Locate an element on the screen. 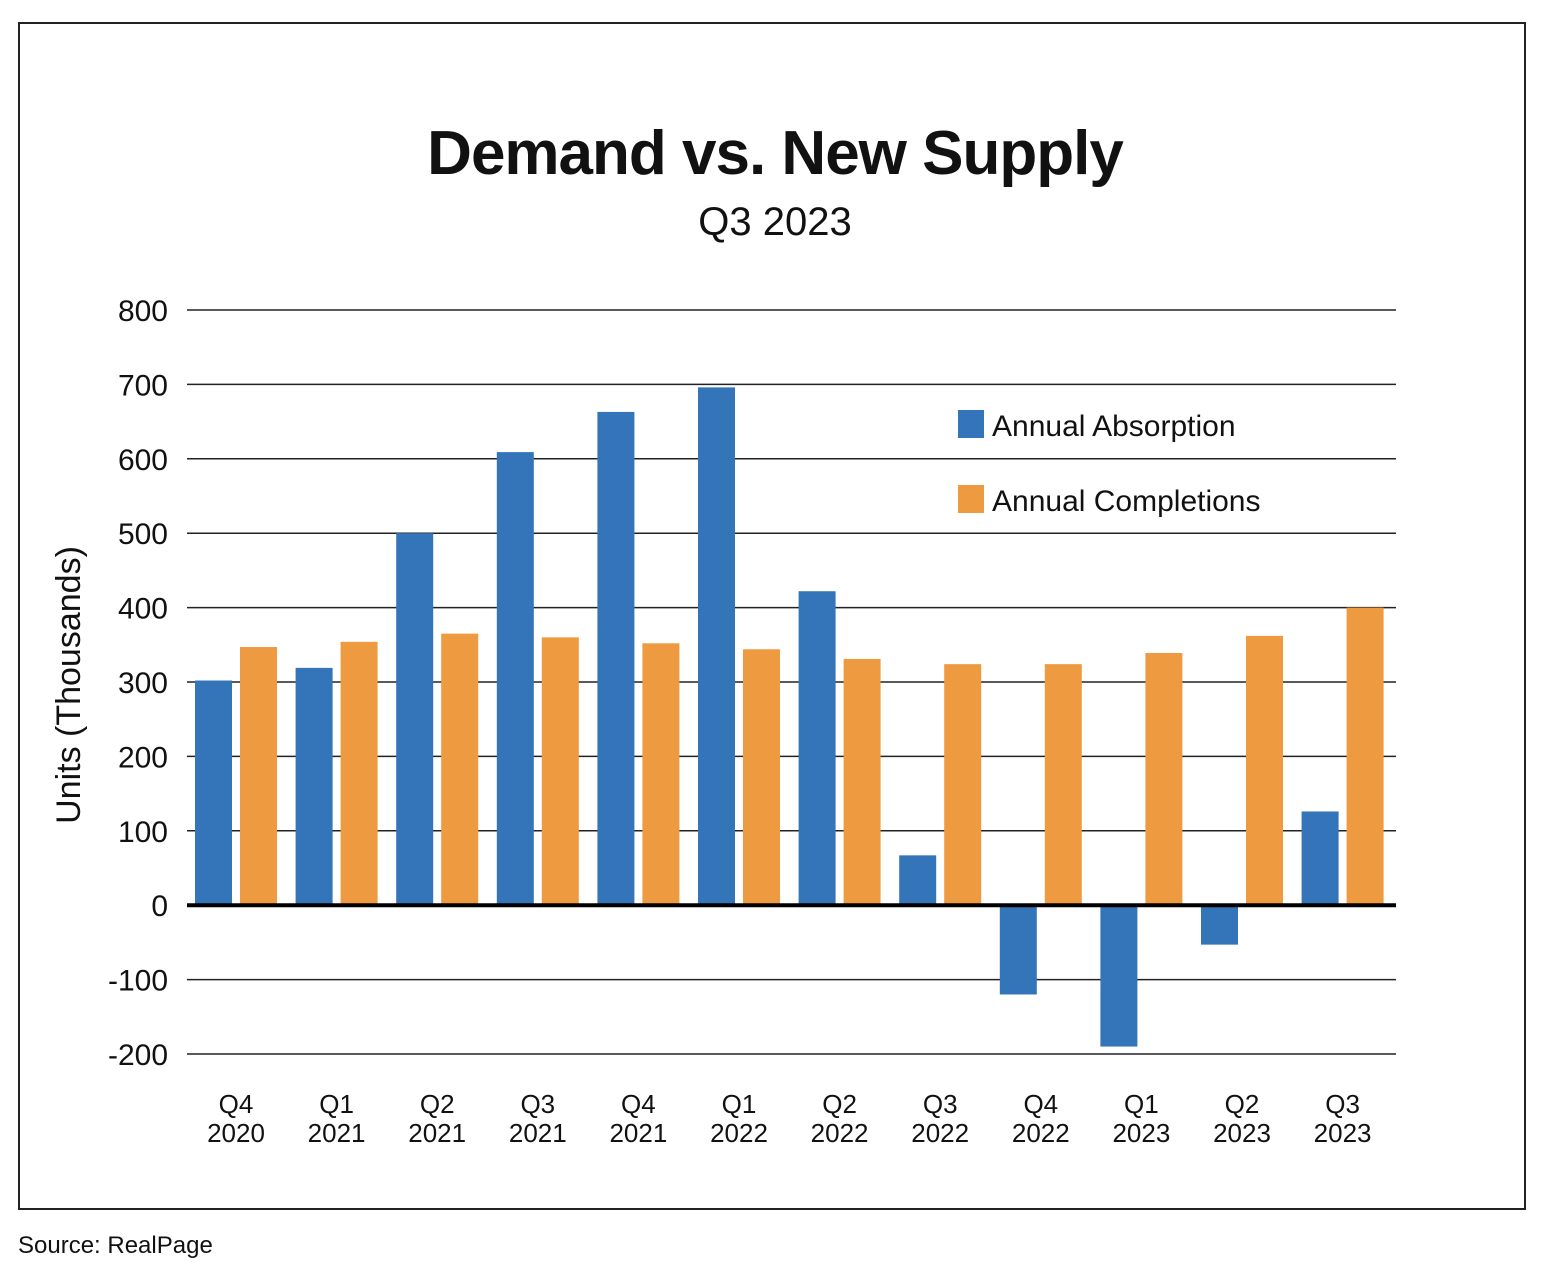 Image resolution: width=1550 pixels, height=1280 pixels. chart-subtitle: Q3 2023 is located at coordinates (775, 222).